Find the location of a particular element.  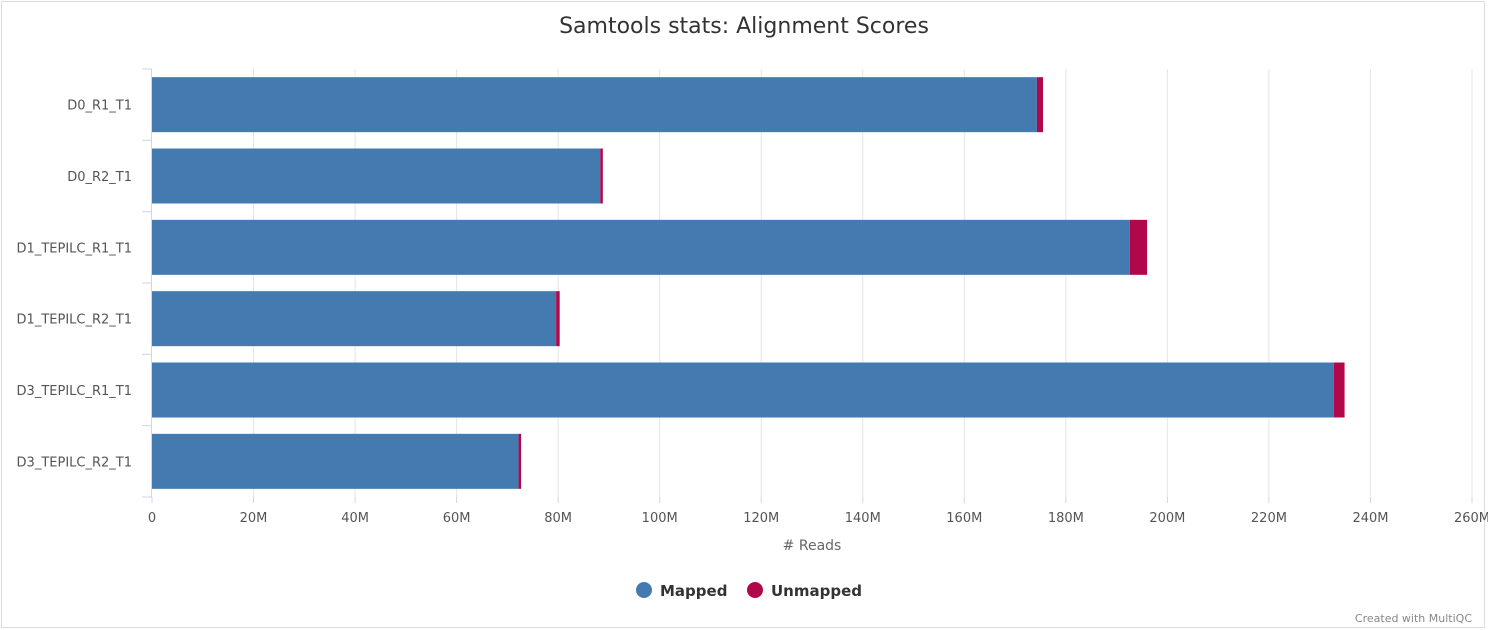

x-tick-label: 0 is located at coordinates (152, 518).